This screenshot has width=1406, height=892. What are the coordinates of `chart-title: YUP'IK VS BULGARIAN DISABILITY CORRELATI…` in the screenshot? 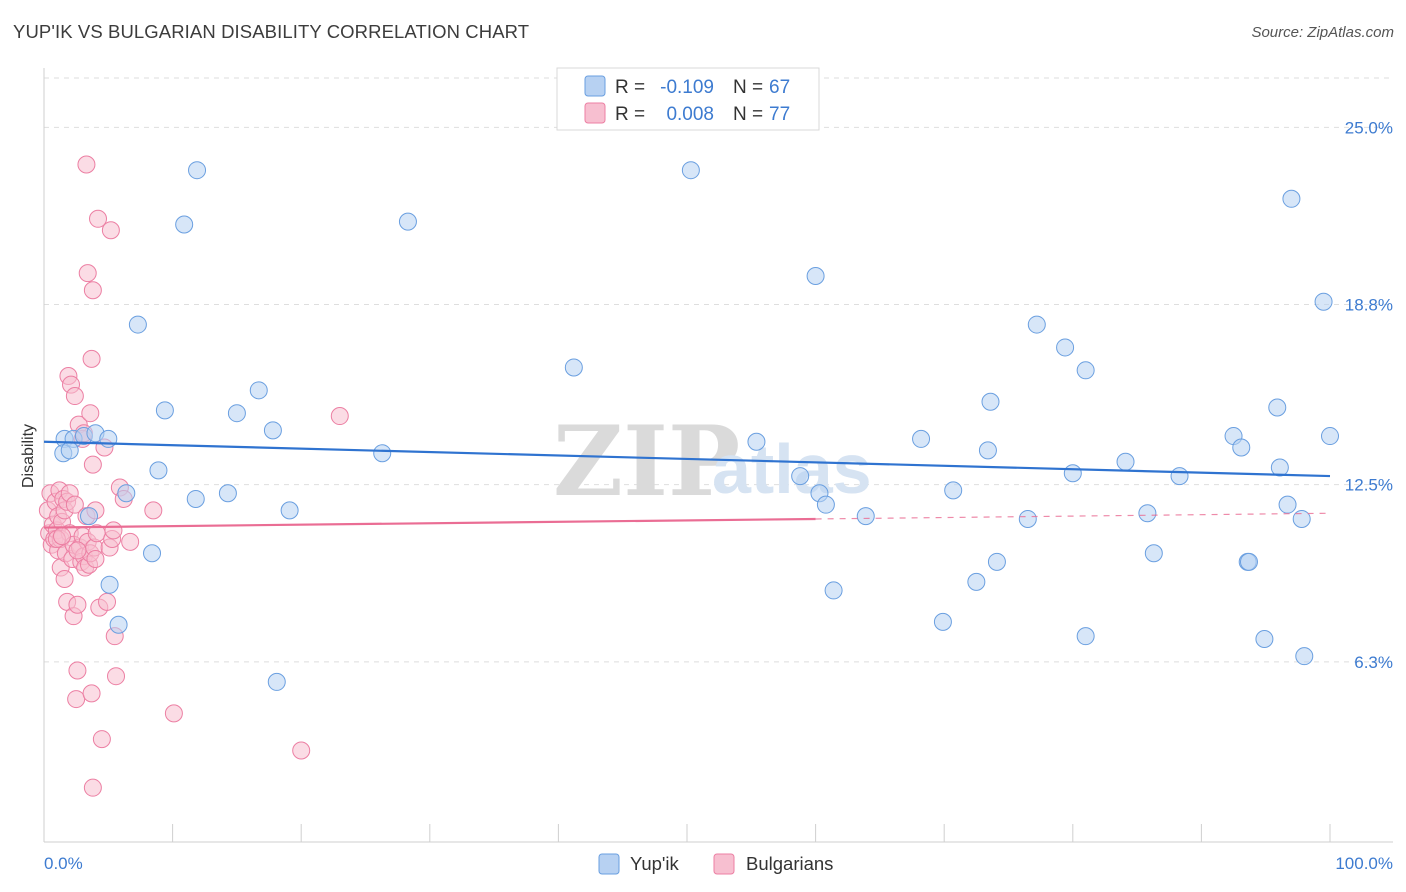 It's located at (271, 31).